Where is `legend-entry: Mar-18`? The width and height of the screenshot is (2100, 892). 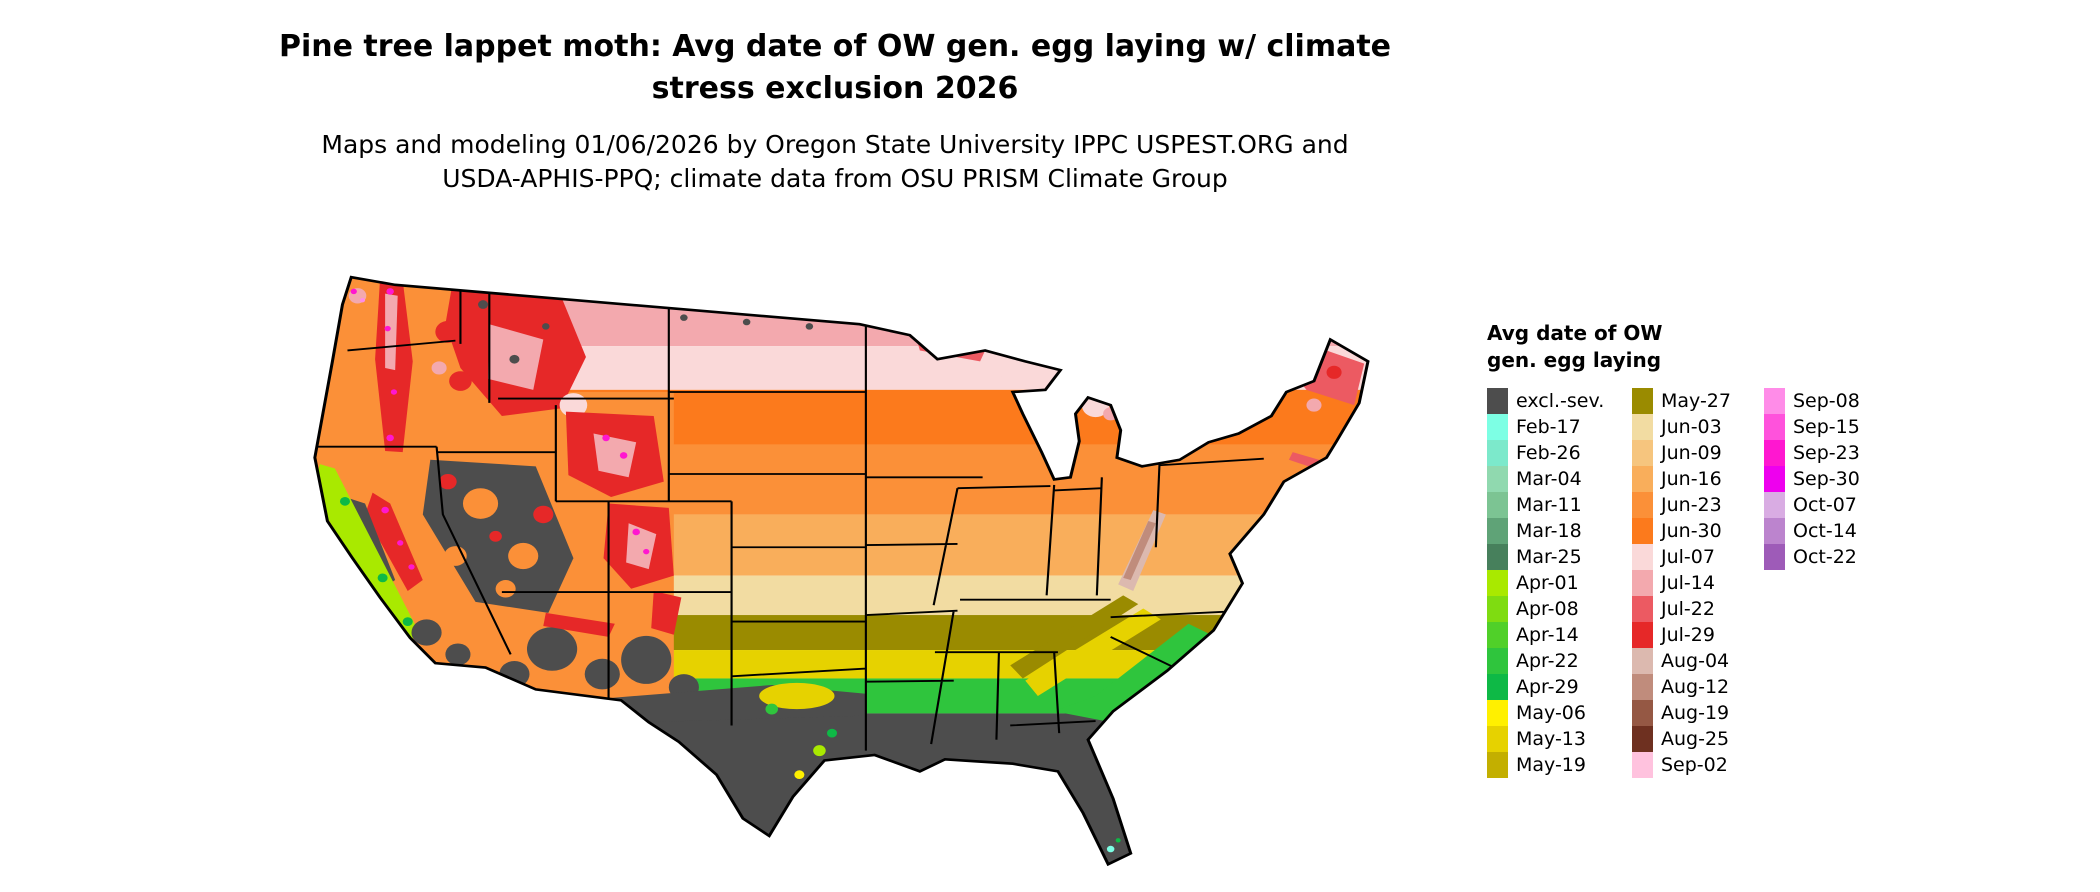
legend-entry: Mar-18 is located at coordinates (1545, 531).